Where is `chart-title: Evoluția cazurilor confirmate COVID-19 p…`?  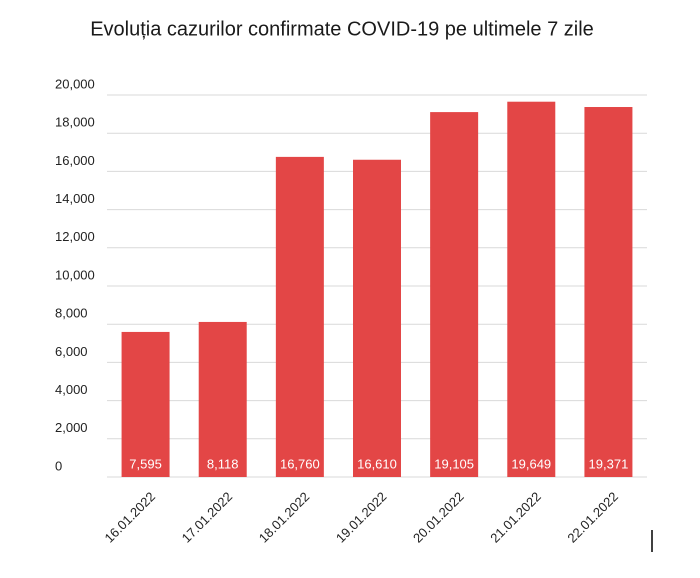 chart-title: Evoluția cazurilor confirmate COVID-19 p… is located at coordinates (342, 29).